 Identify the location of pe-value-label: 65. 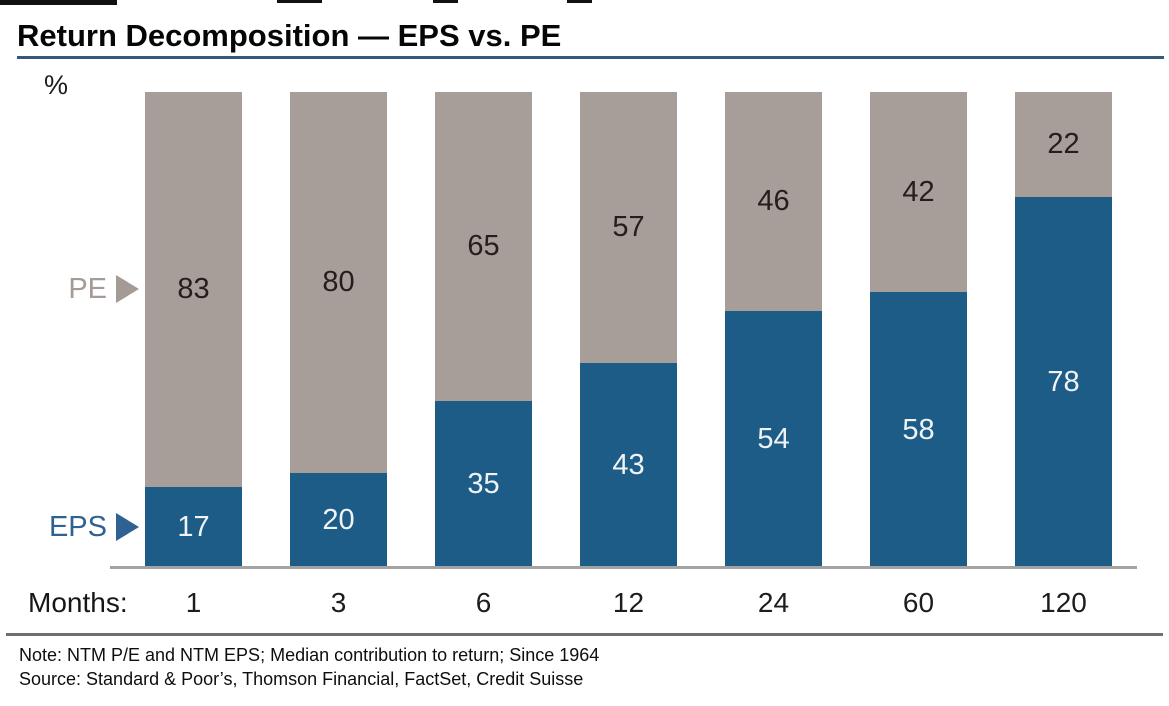
(483, 246).